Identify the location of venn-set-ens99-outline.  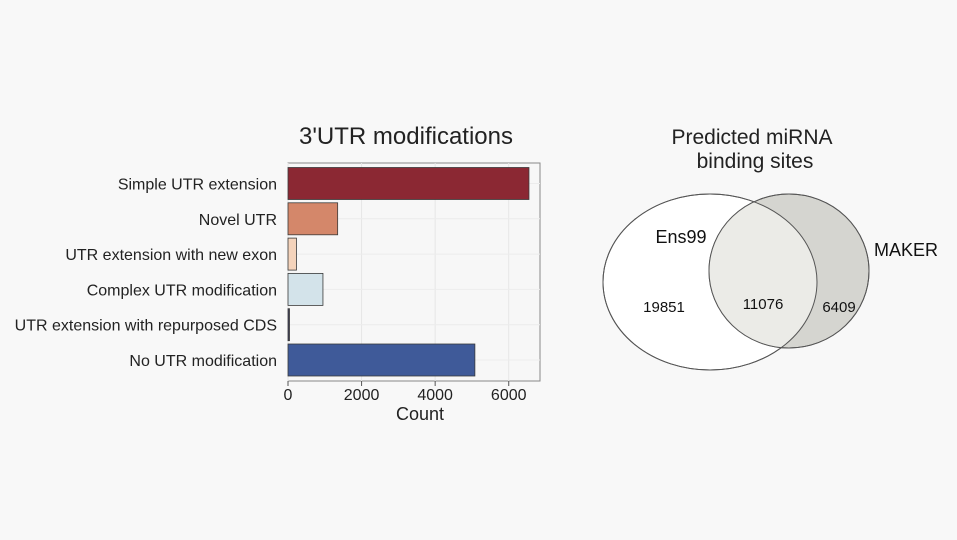
(710, 282).